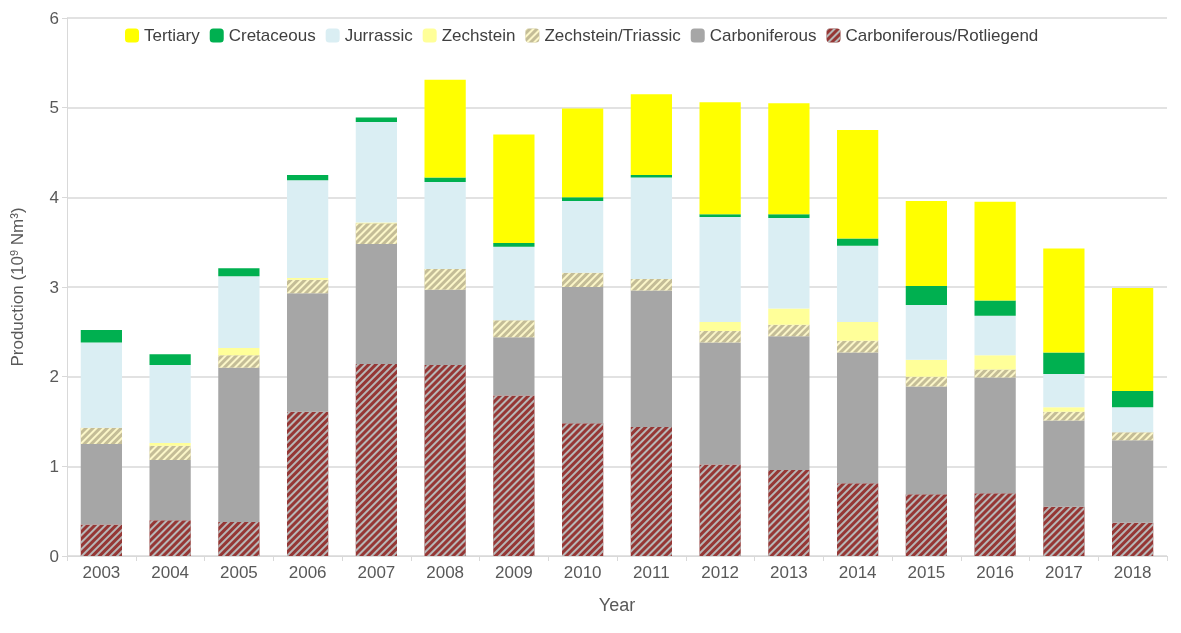  Describe the element at coordinates (54, 556) in the screenshot. I see `y-tick-label: 0` at that location.